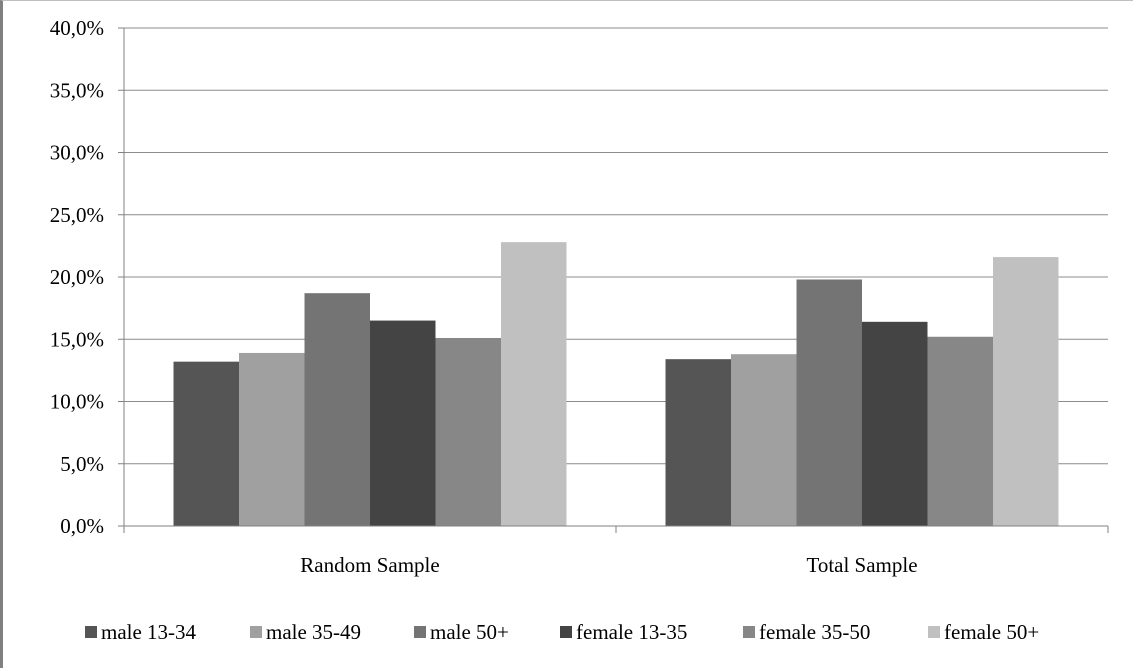 The height and width of the screenshot is (671, 1136). I want to click on bar-male-50--0, so click(337, 409).